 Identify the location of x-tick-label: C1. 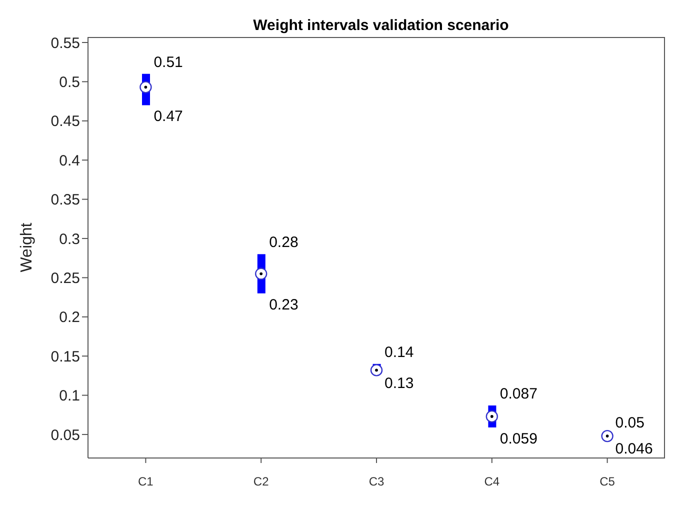
(146, 481).